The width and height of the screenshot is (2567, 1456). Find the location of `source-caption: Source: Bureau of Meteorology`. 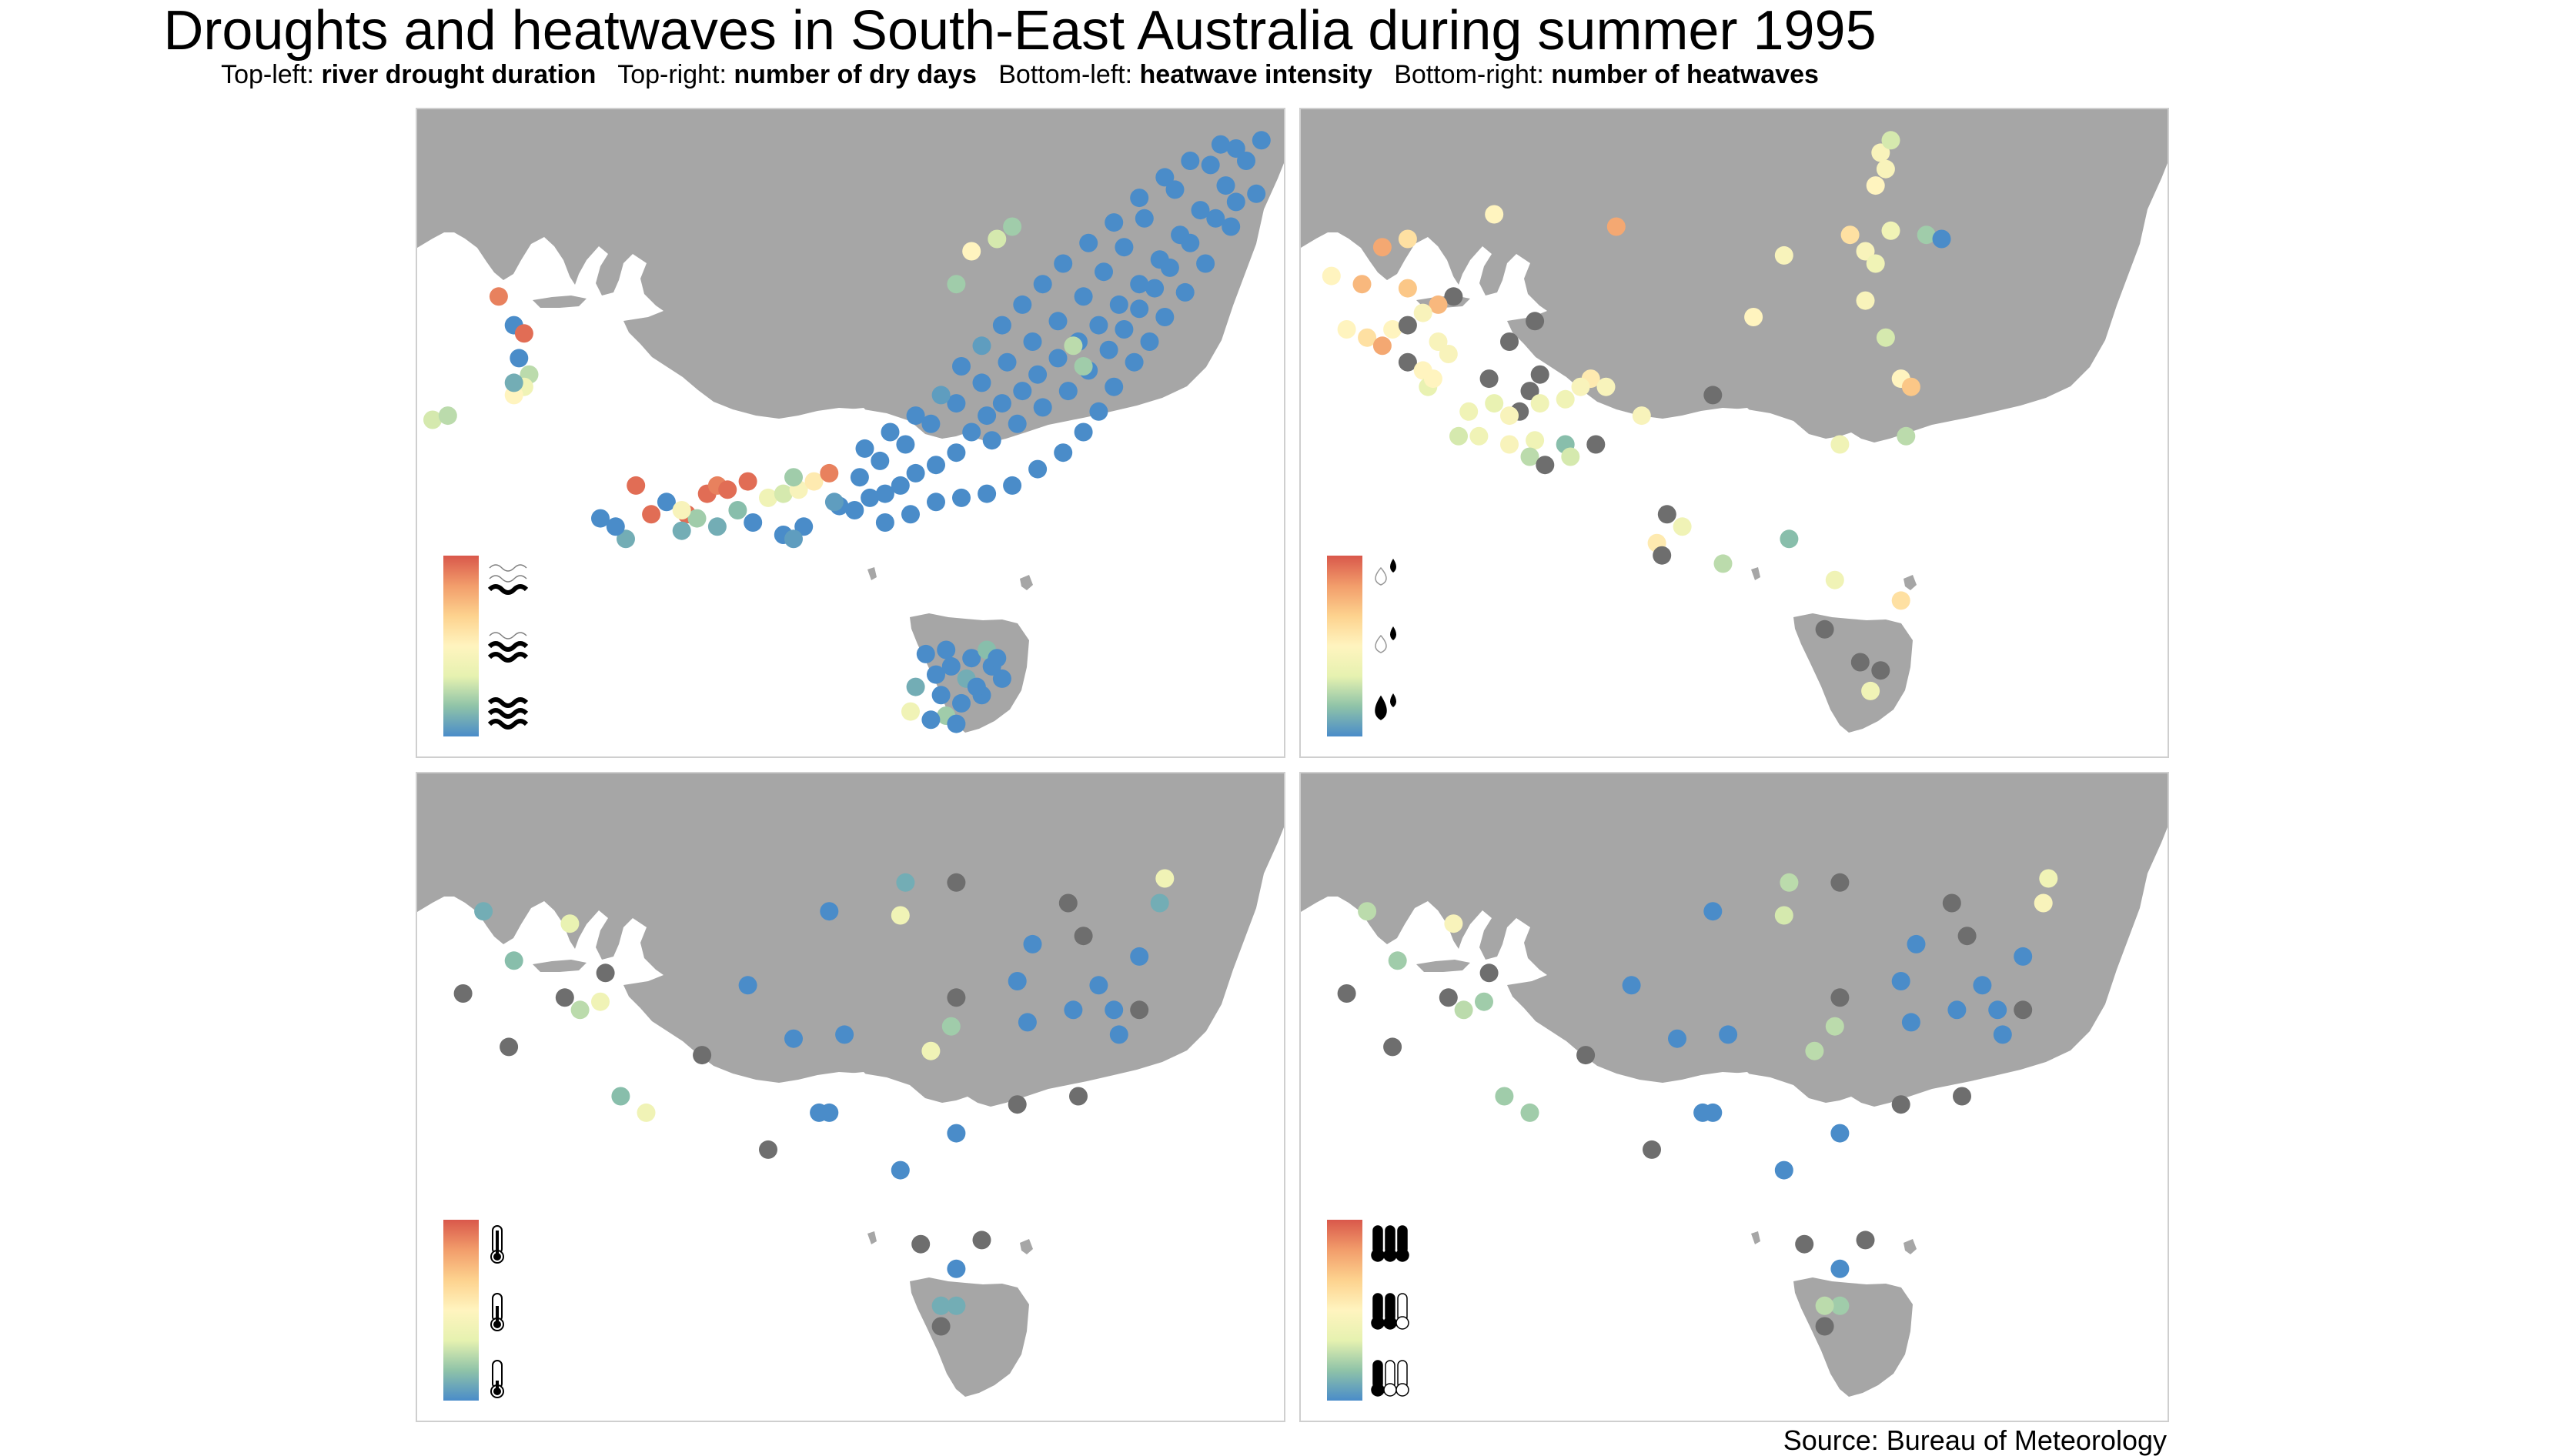

source-caption: Source: Bureau of Meteorology is located at coordinates (1975, 1440).